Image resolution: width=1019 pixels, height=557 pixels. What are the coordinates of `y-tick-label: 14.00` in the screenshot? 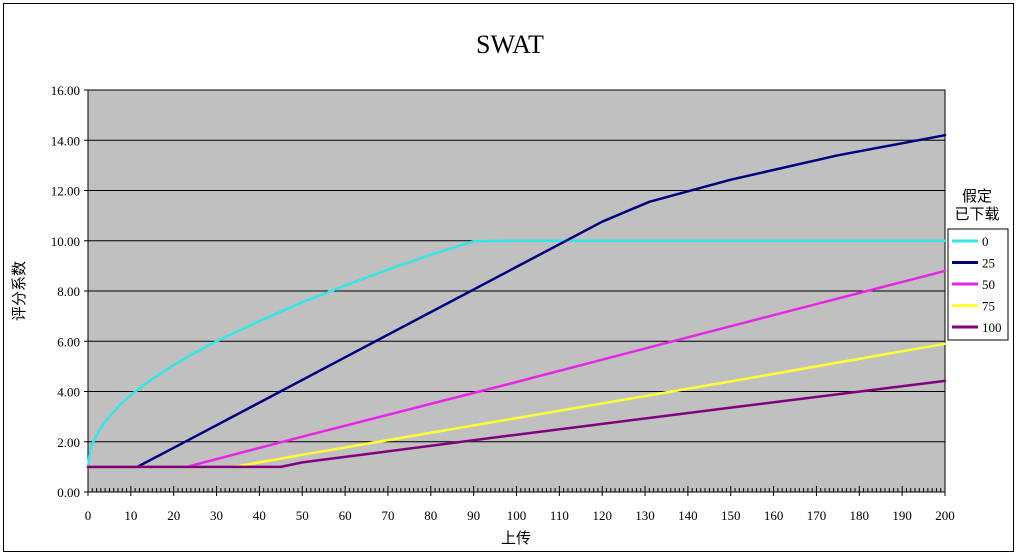 It's located at (65, 140).